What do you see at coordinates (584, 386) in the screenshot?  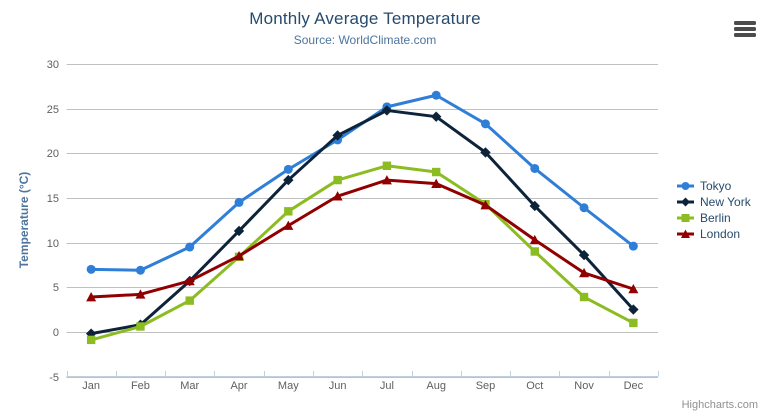 I see `x-axis-category-label: Nov` at bounding box center [584, 386].